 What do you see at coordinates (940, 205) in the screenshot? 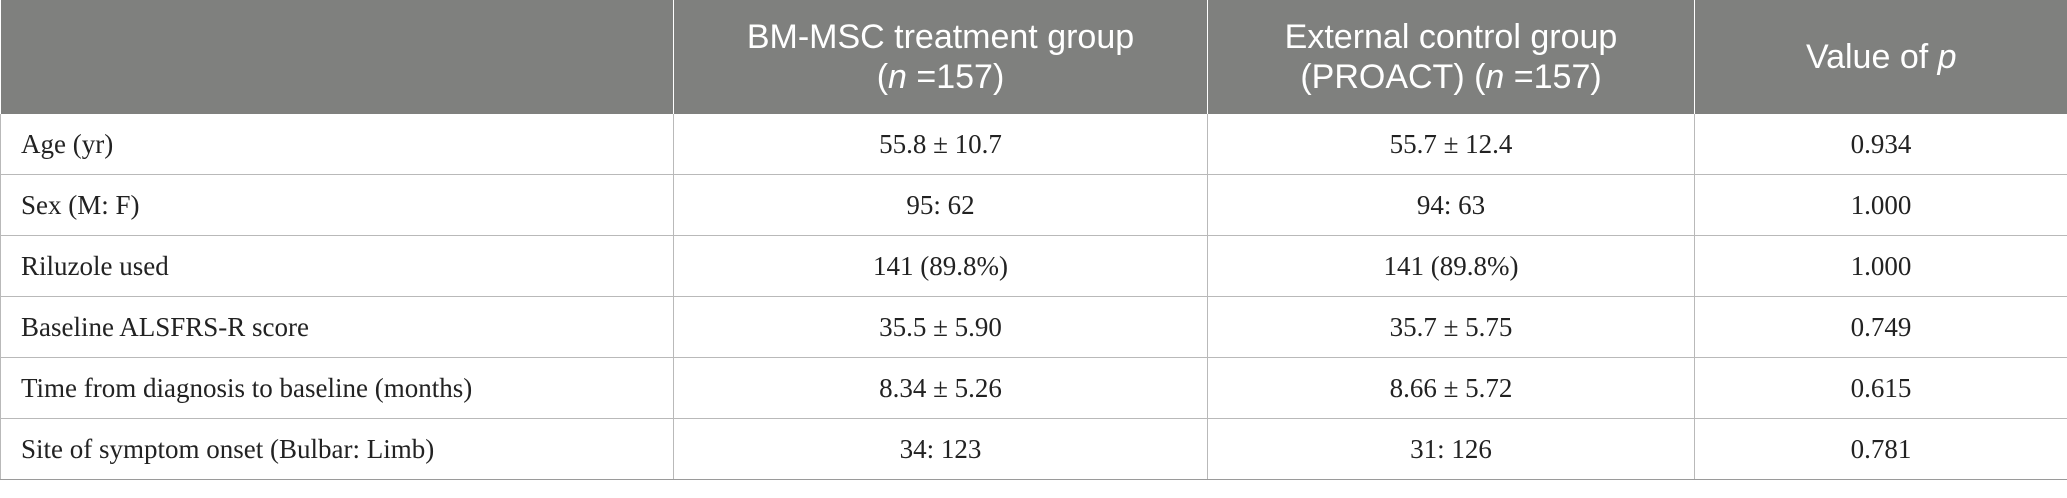
I see `treatment-value: 95: 62` at bounding box center [940, 205].